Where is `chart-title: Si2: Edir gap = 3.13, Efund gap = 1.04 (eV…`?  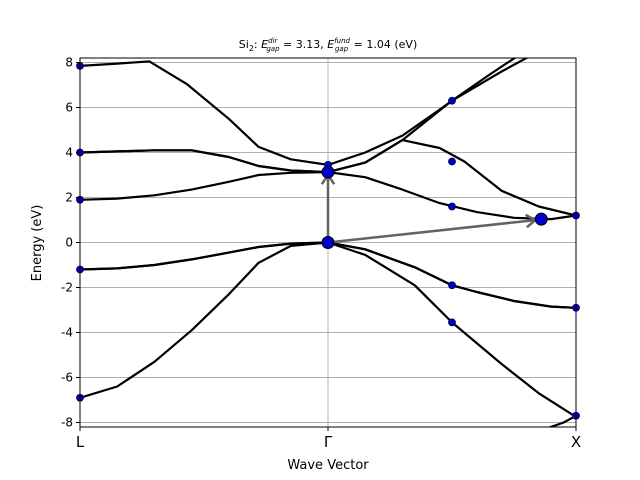
chart-title: Si2: Edir gap = 3.13, Efund gap = 1.04 (eV… is located at coordinates (328, 45).